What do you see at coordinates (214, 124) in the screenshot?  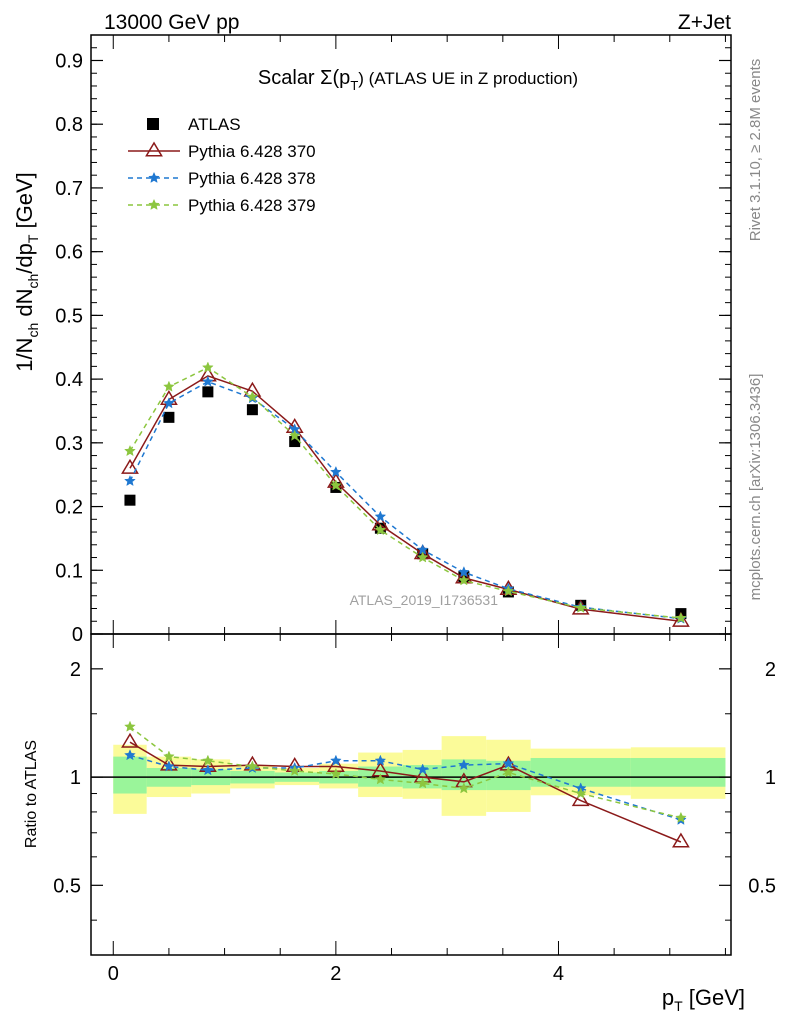 I see `legend-label-atlas: ATLAS` at bounding box center [214, 124].